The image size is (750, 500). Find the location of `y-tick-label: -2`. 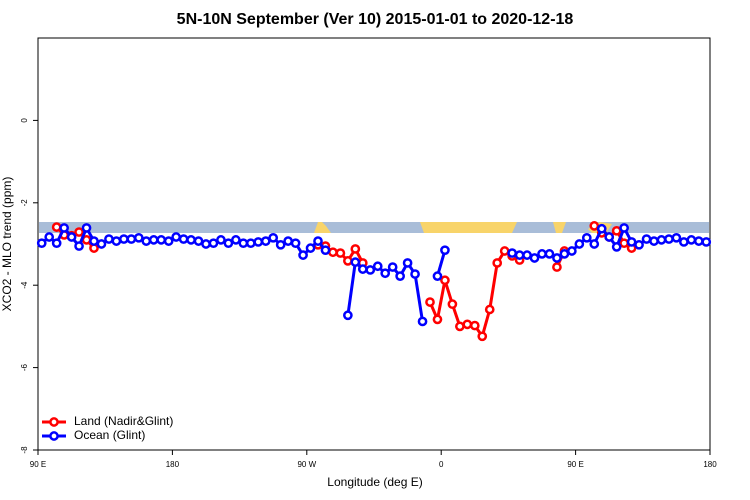

y-tick-label: -2 is located at coordinates (24, 203).